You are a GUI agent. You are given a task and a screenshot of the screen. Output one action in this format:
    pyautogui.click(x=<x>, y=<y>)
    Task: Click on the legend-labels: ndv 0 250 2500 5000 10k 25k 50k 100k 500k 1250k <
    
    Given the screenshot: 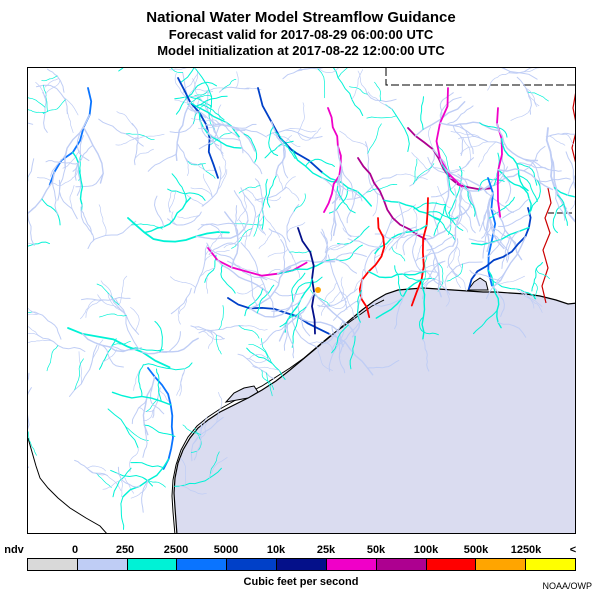 What is the action you would take?
    pyautogui.click(x=301, y=550)
    